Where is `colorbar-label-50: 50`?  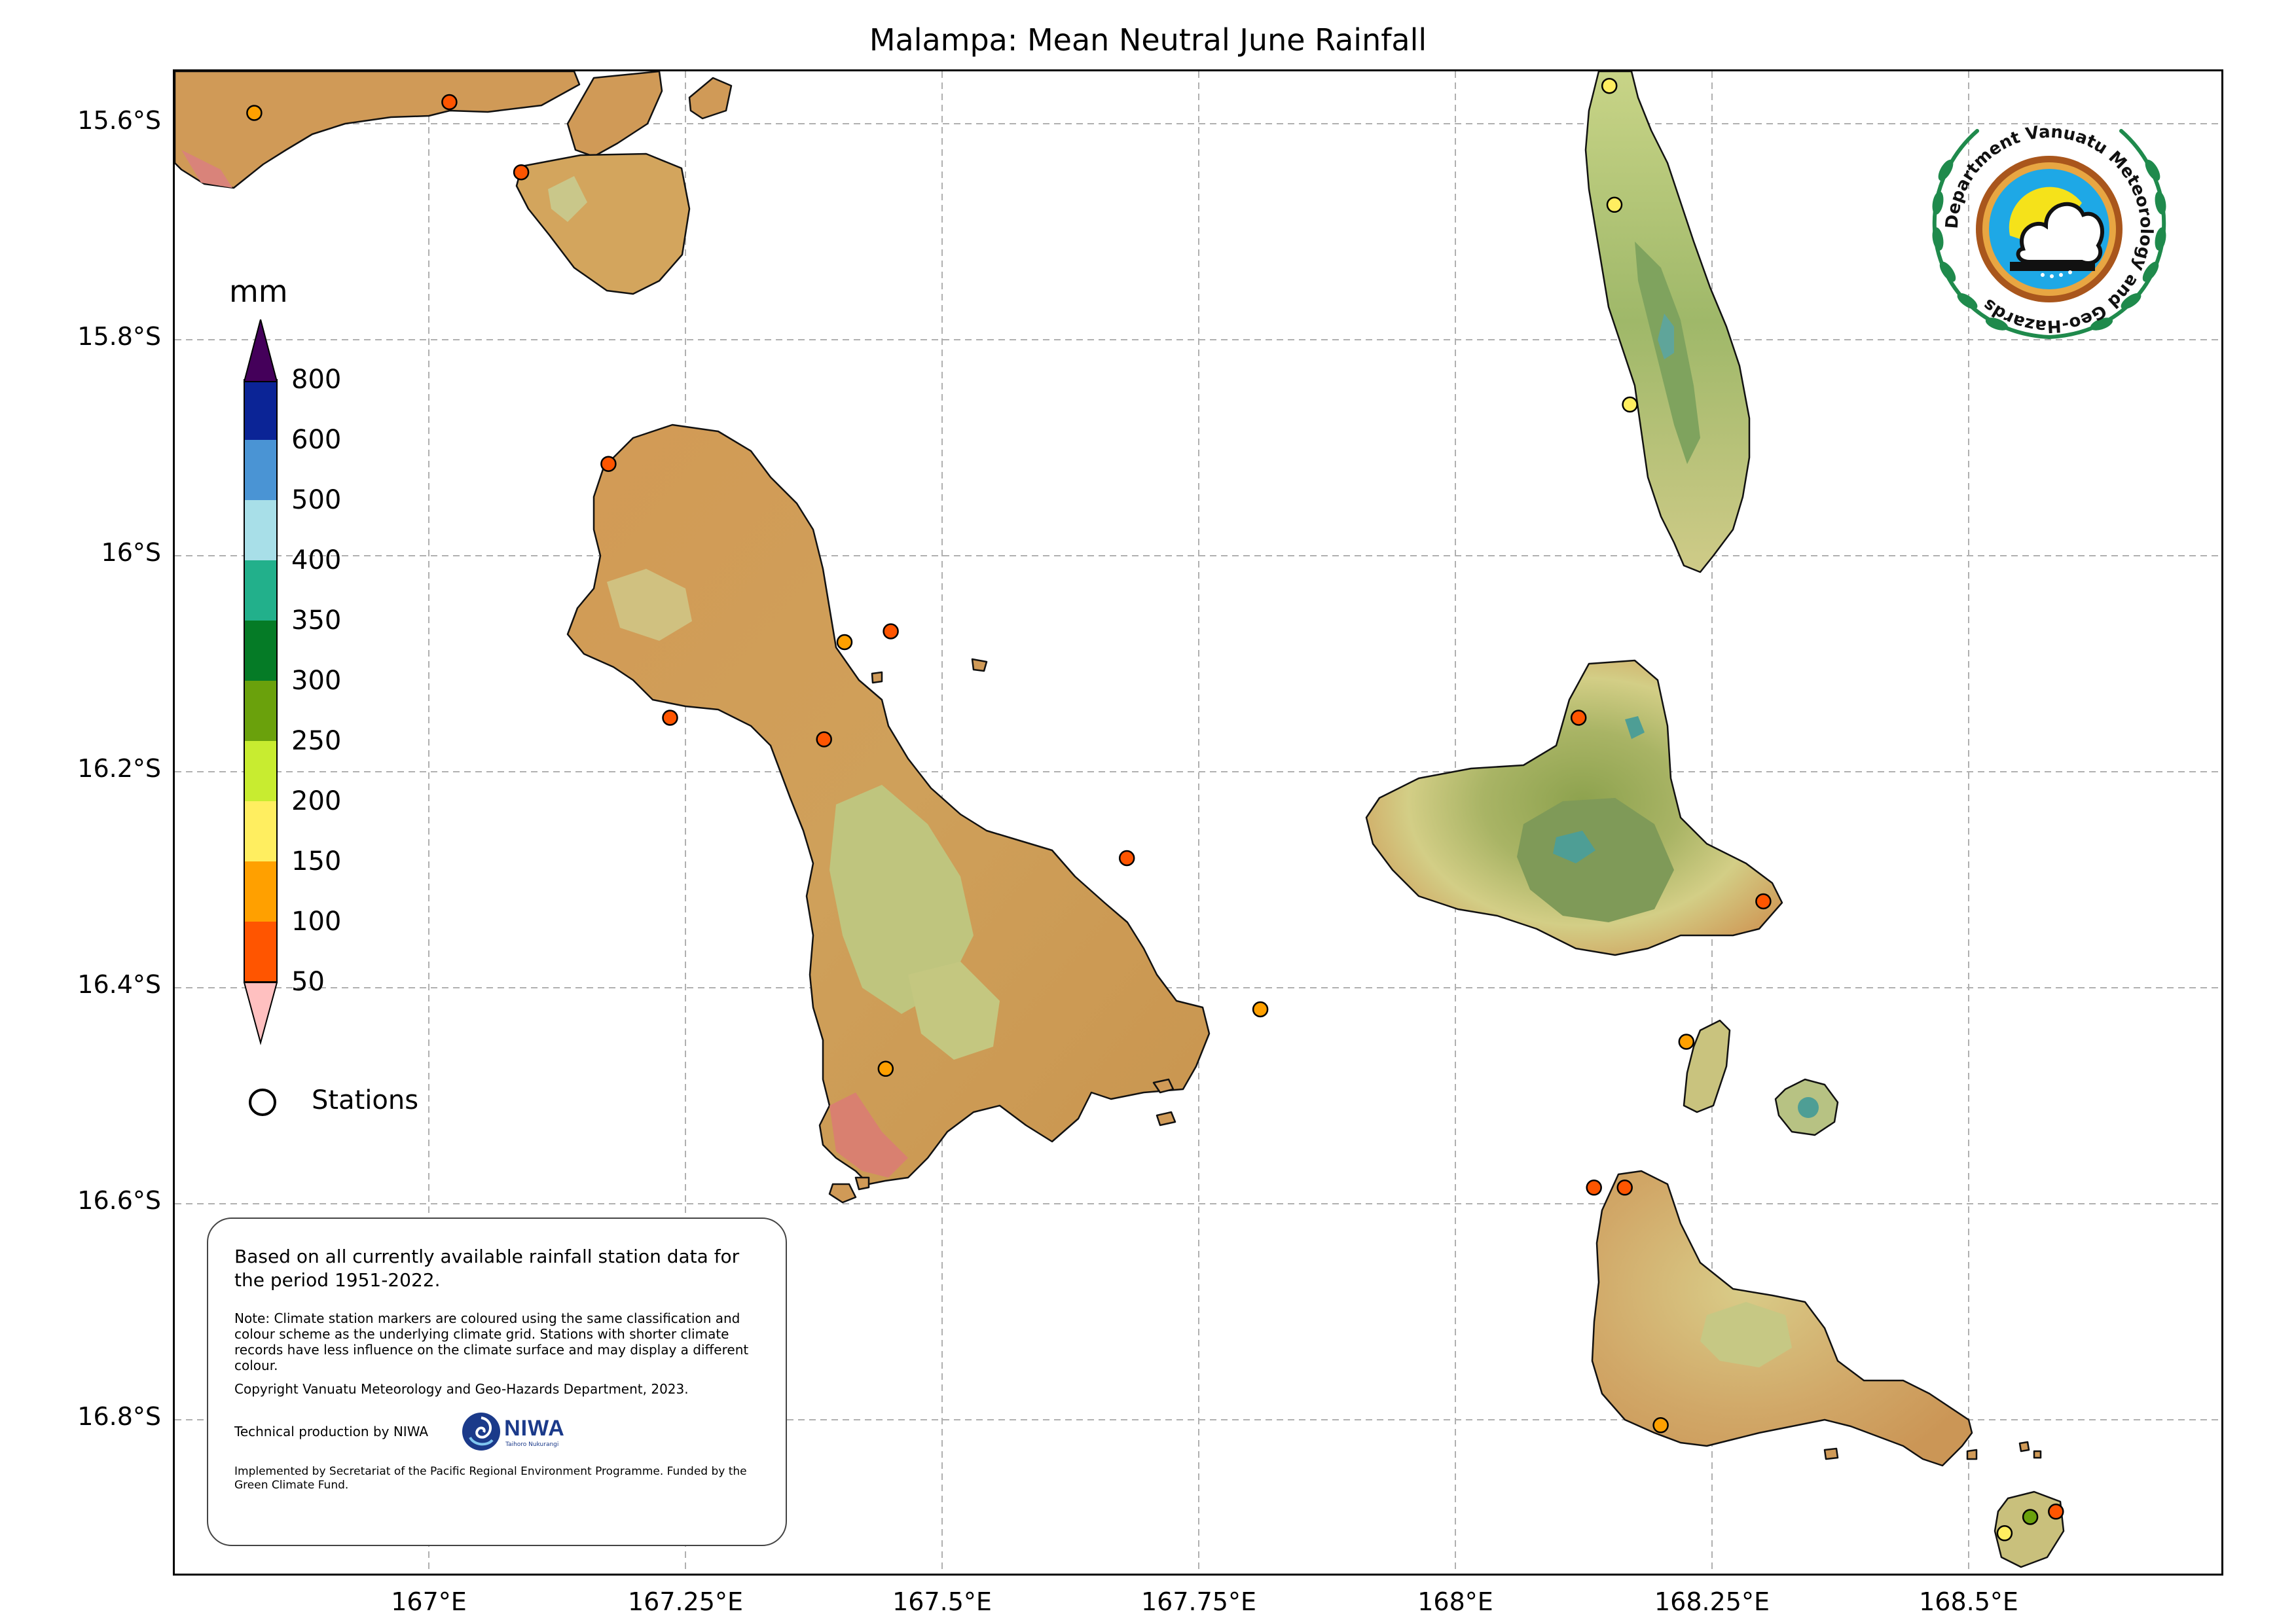 colorbar-label-50: 50 is located at coordinates (308, 982).